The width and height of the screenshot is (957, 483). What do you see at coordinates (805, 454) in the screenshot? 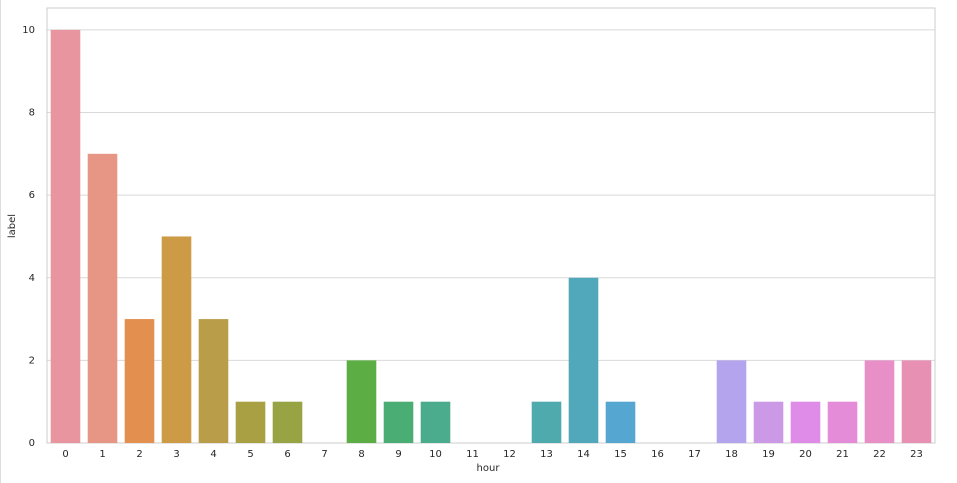
I see `x-tick-label: 20` at bounding box center [805, 454].